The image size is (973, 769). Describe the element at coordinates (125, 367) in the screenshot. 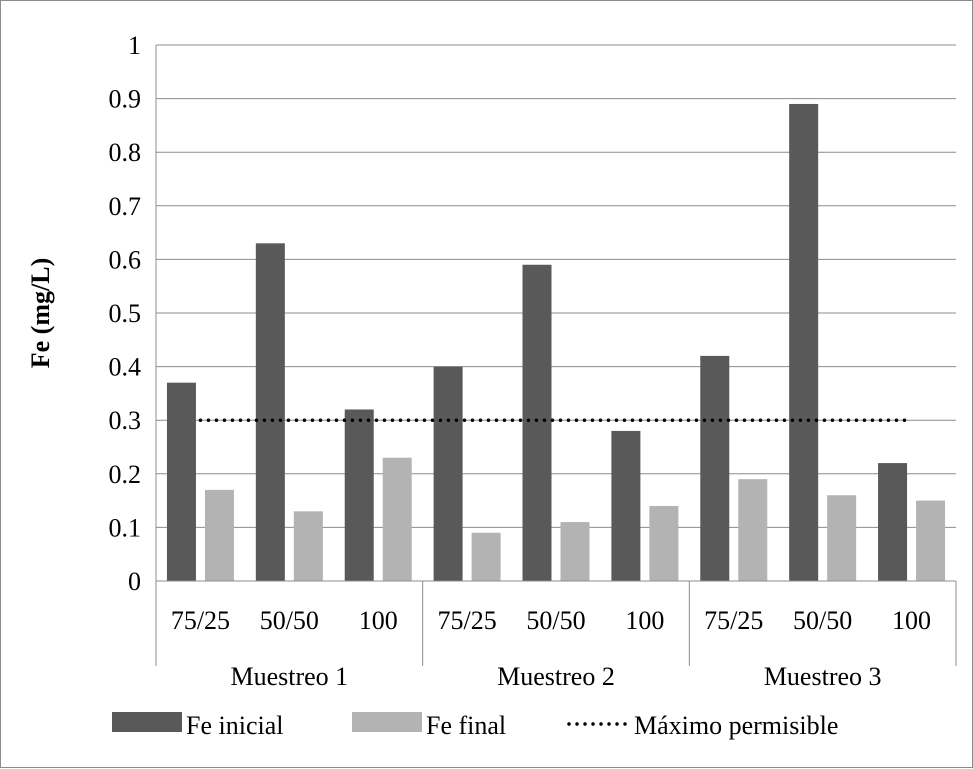

I see `y-tick-label: 0.4` at that location.